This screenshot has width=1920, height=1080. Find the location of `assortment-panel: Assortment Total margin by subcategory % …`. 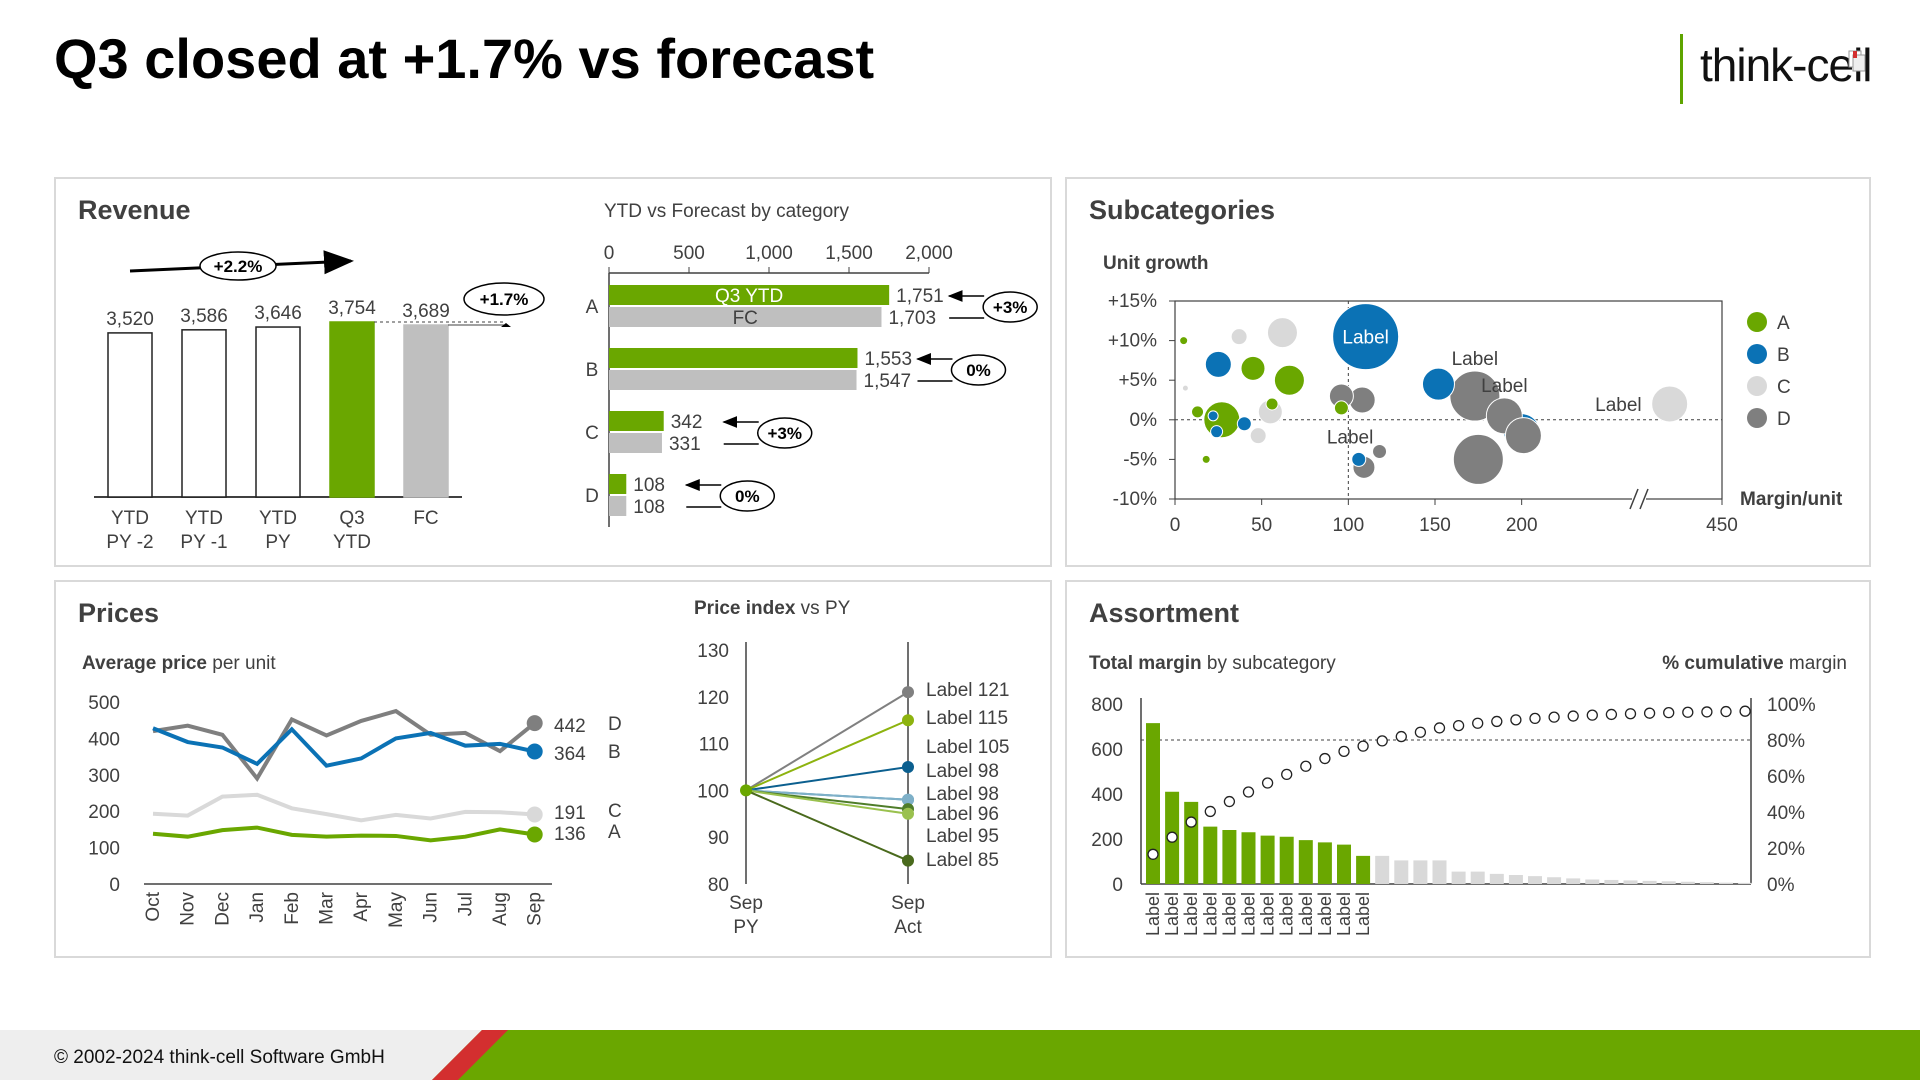

assortment-panel: Assortment Total margin by subcategory % … is located at coordinates (1468, 769).